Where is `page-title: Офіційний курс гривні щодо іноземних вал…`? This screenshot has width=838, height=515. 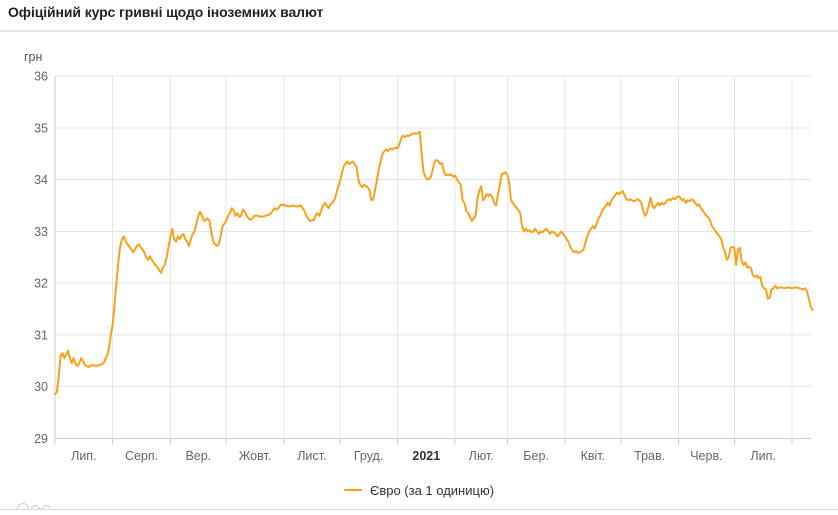
page-title: Офіційний курс гривні щодо іноземних вал… is located at coordinates (166, 12).